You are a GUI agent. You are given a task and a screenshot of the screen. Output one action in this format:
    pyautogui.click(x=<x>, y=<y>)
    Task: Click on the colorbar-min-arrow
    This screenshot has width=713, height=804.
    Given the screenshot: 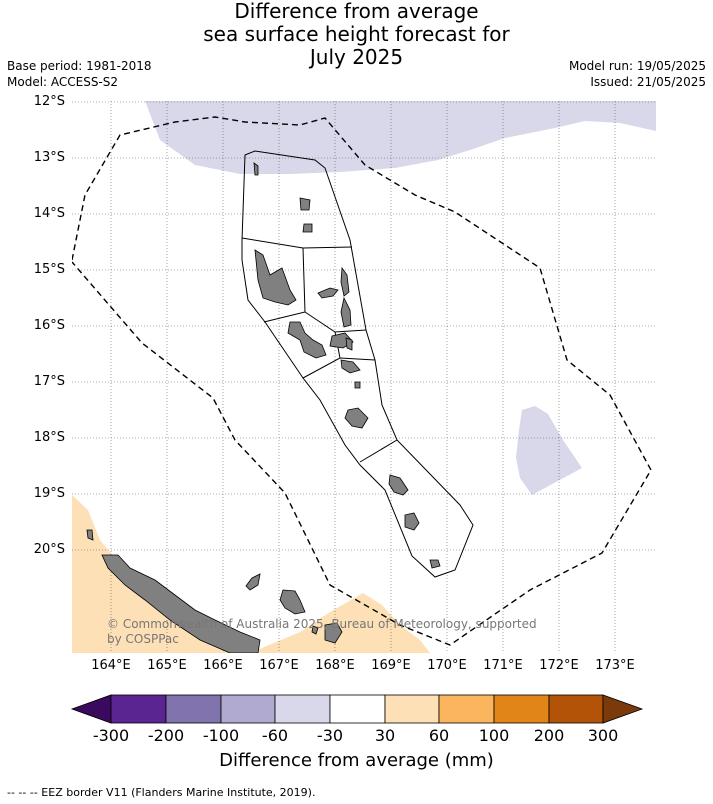 What is the action you would take?
    pyautogui.click(x=91, y=709)
    